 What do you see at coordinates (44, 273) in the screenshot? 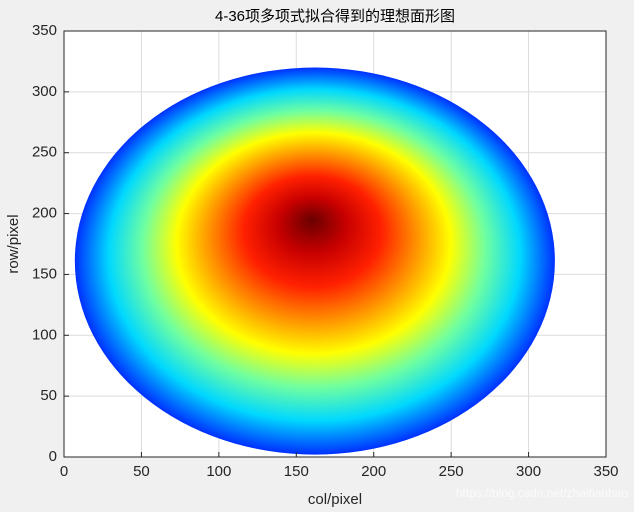
I see `y-tick-label: 150` at bounding box center [44, 273].